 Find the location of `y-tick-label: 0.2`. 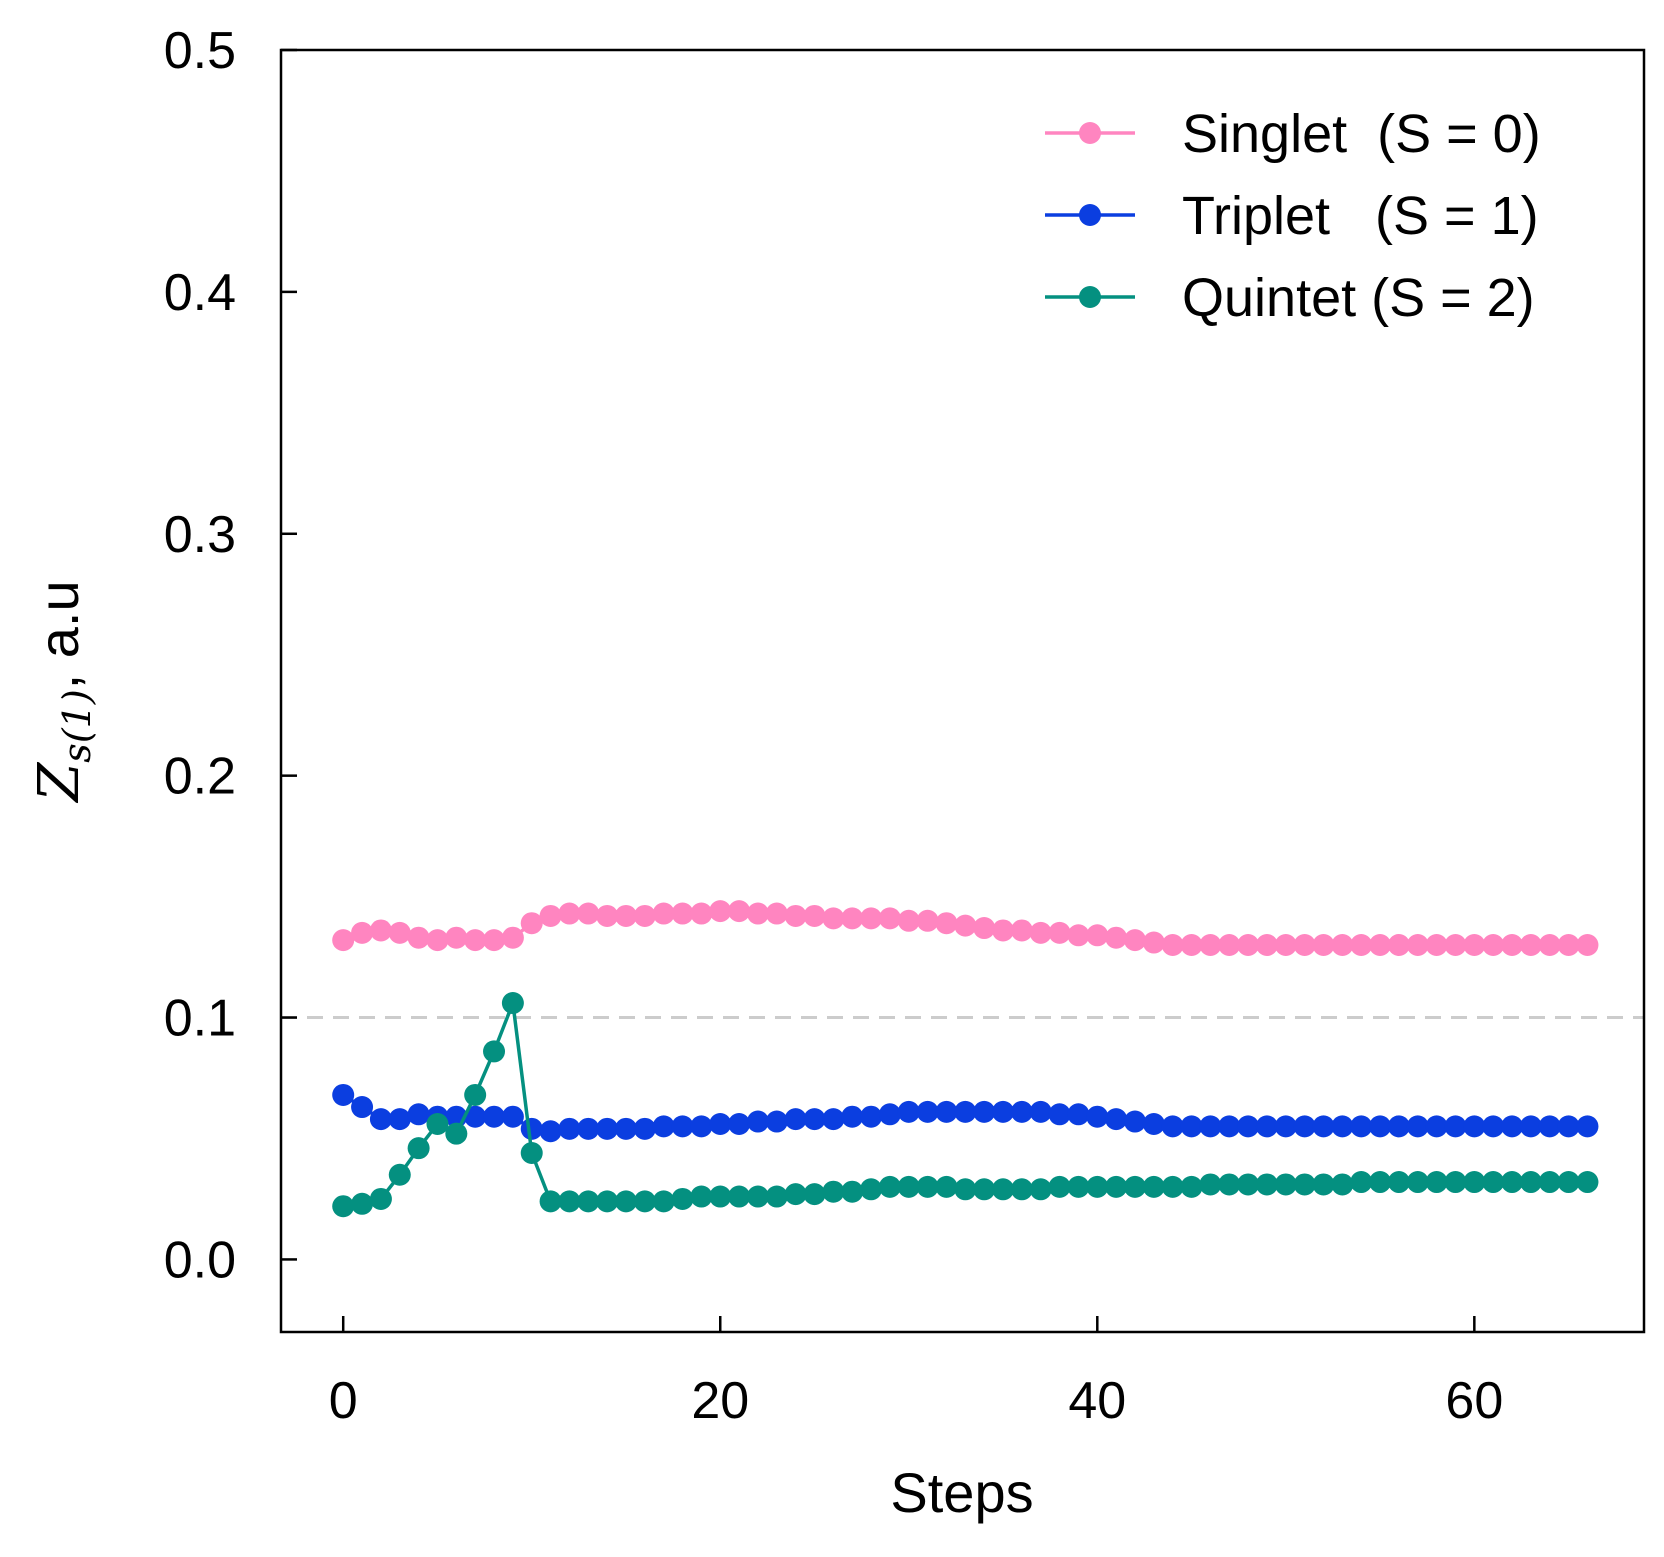

y-tick-label: 0.2 is located at coordinates (200, 777).